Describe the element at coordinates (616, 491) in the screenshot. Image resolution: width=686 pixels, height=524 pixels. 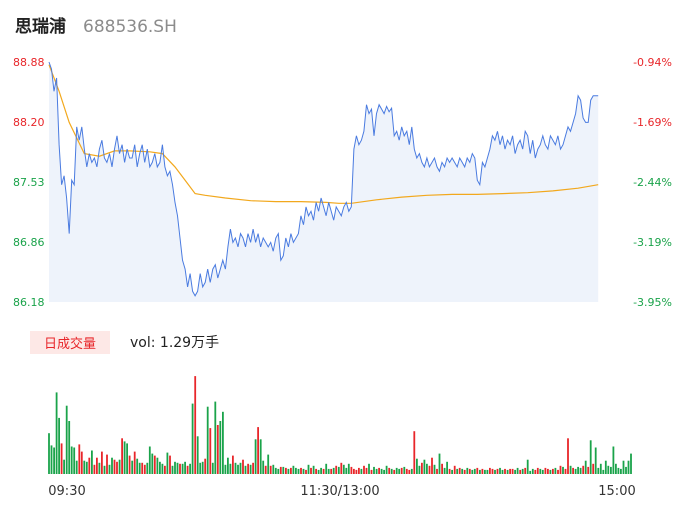
I see `x-tick-label: 15:00` at that location.